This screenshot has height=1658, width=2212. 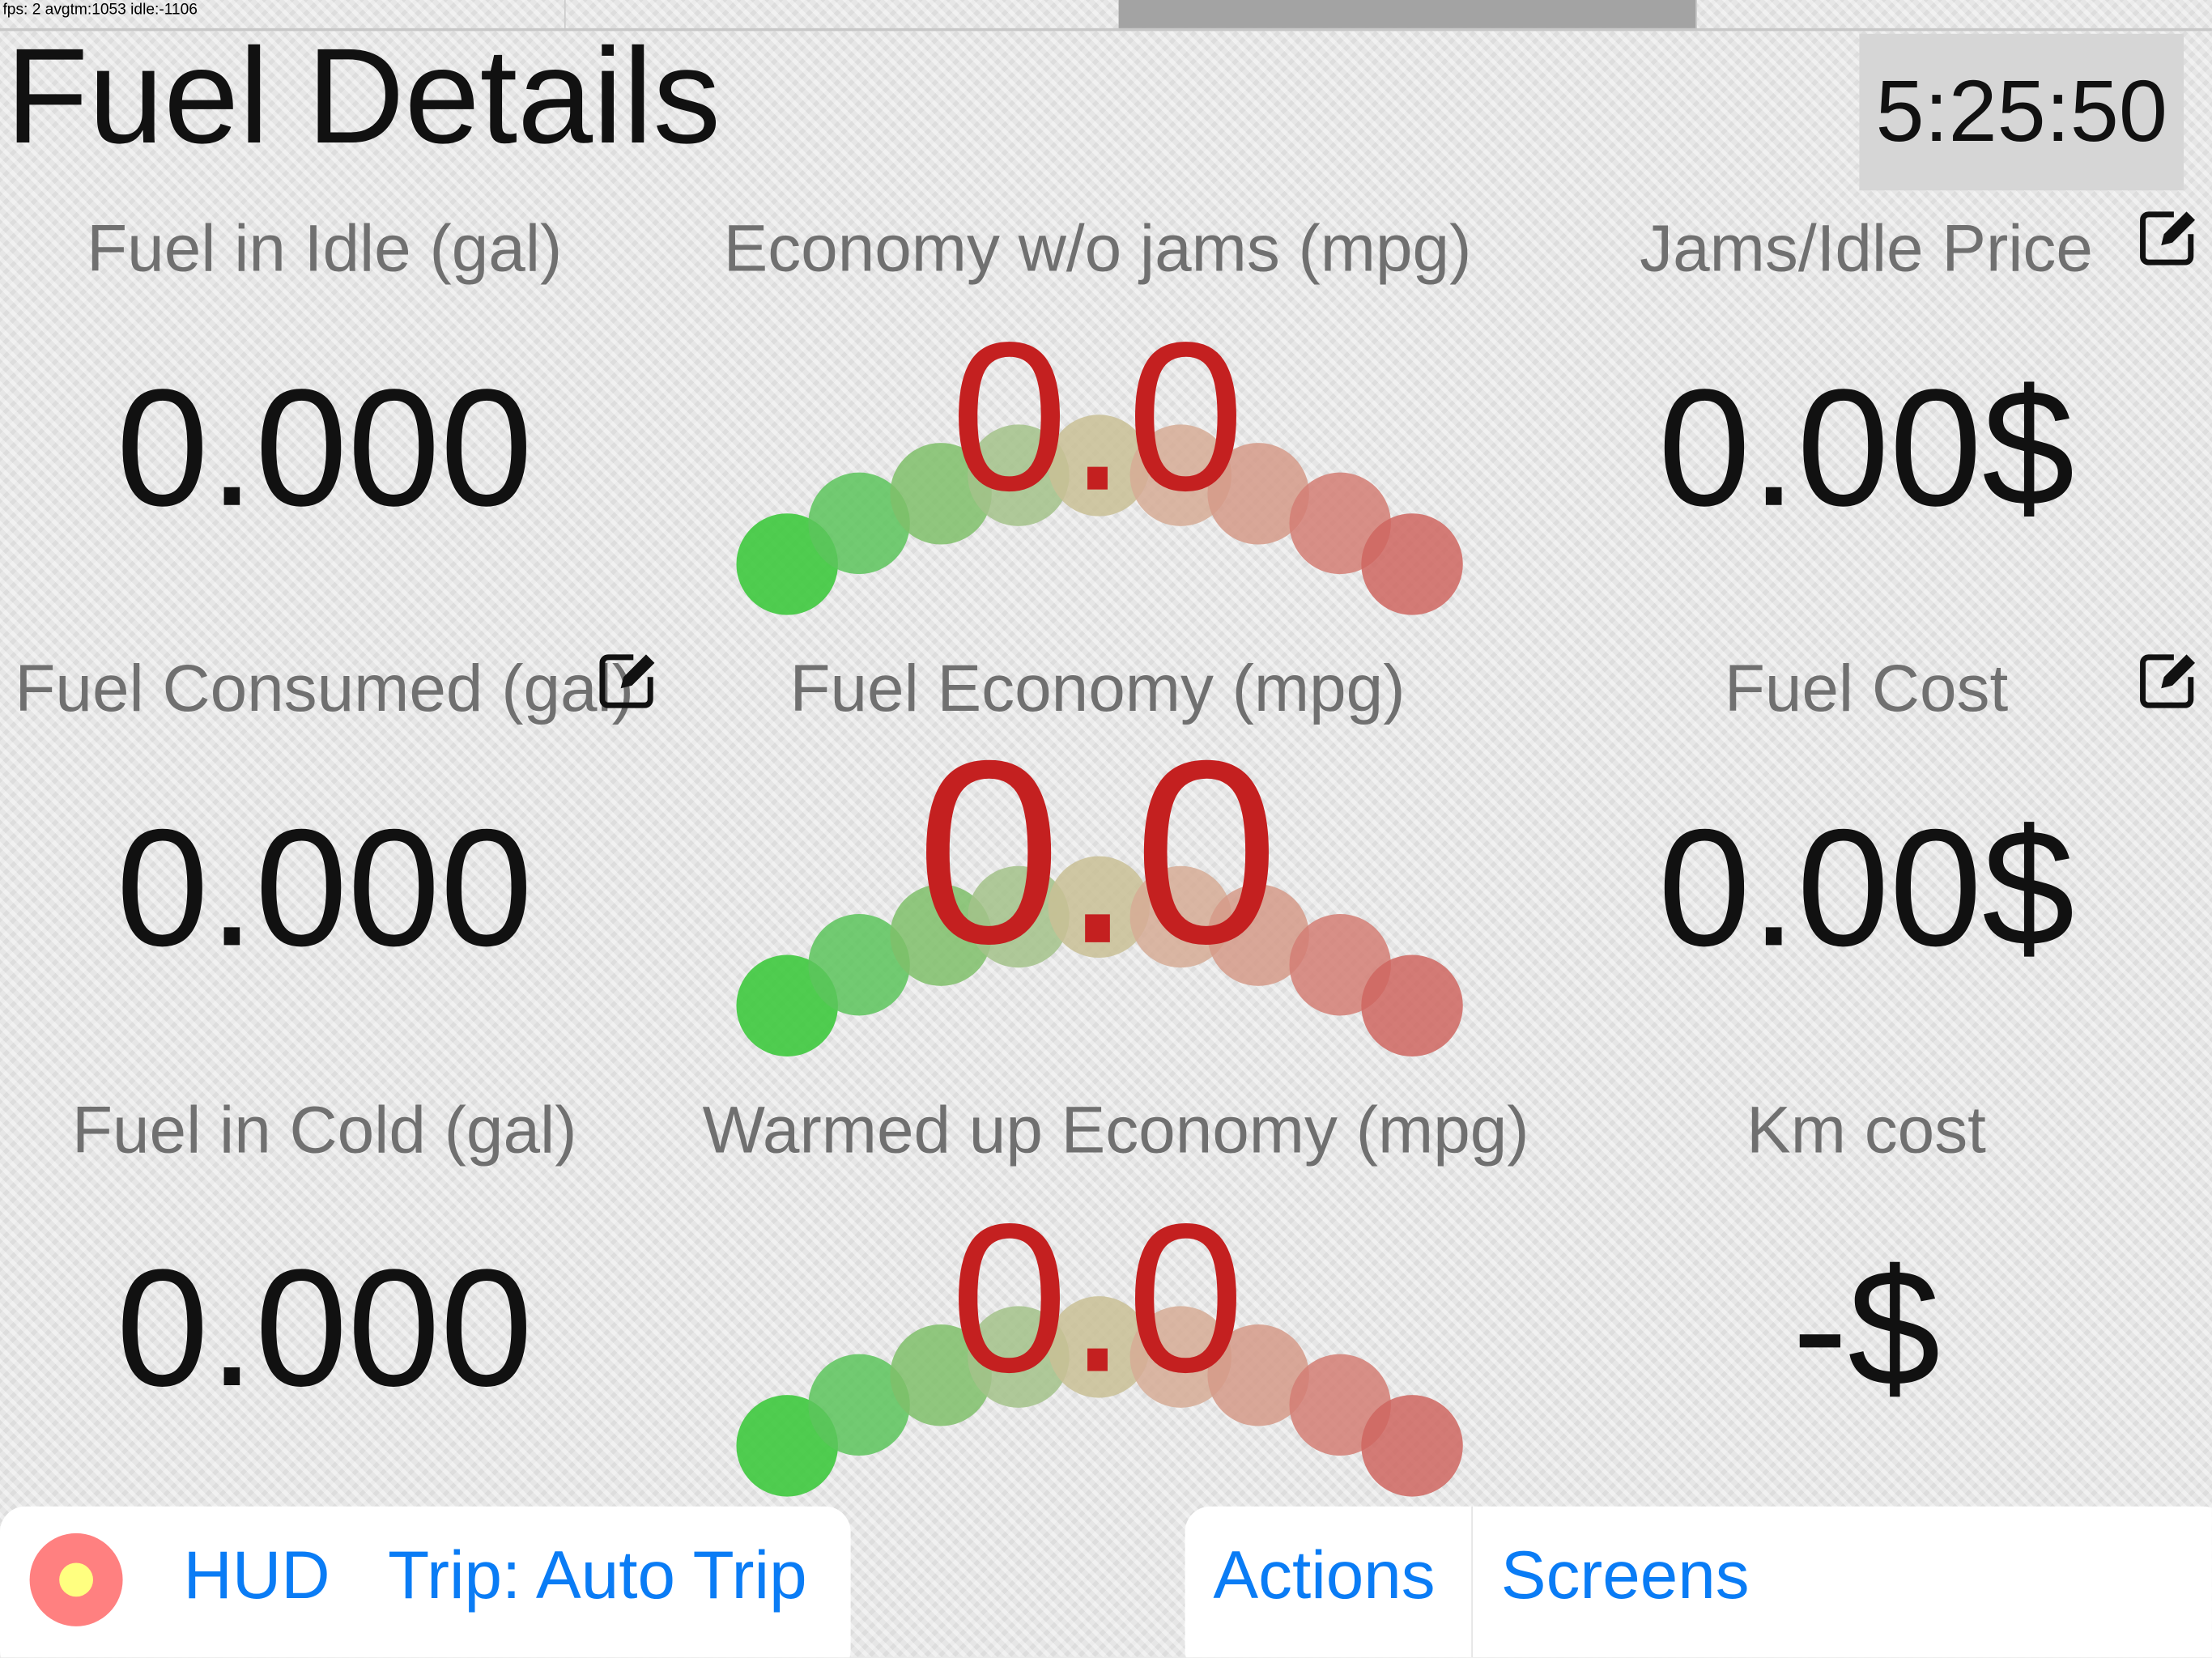 I want to click on cell-value: -$, so click(x=1866, y=1328).